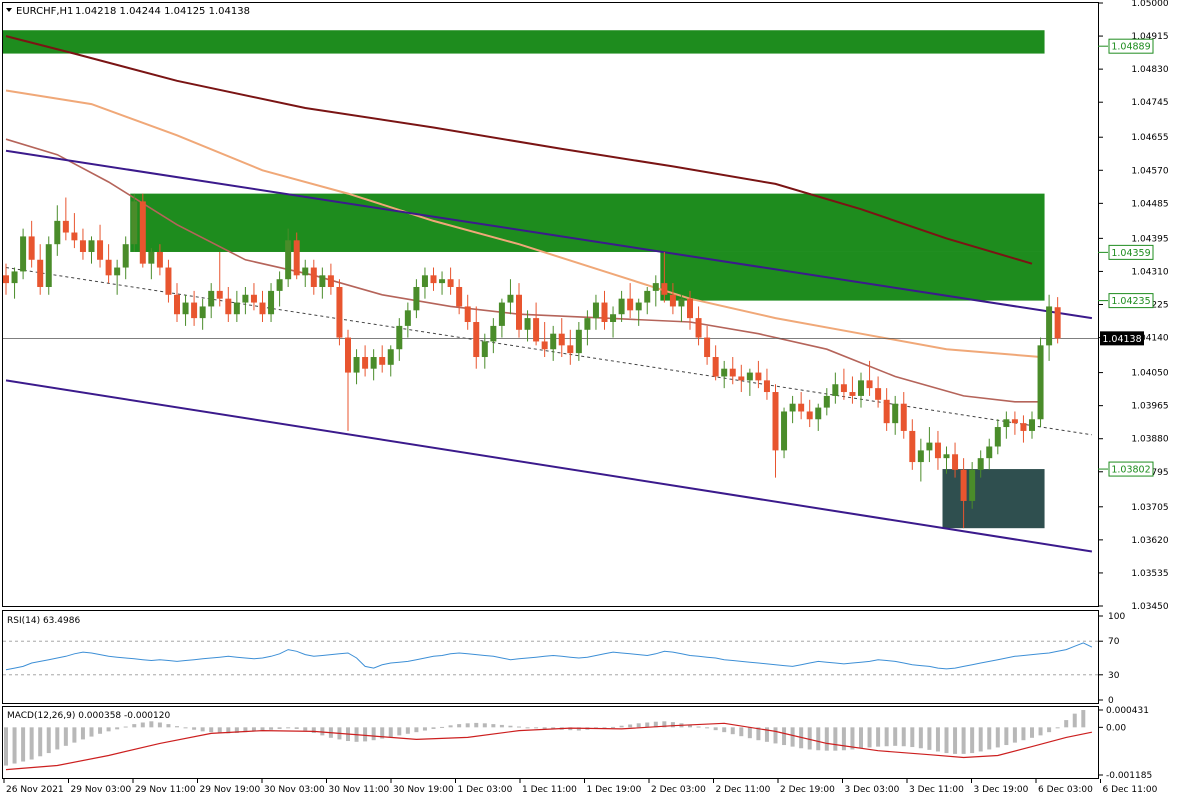 Image resolution: width=1200 pixels, height=800 pixels. What do you see at coordinates (936, 790) in the screenshot?
I see `time-tick-label: 3 Dec 11:00` at bounding box center [936, 790].